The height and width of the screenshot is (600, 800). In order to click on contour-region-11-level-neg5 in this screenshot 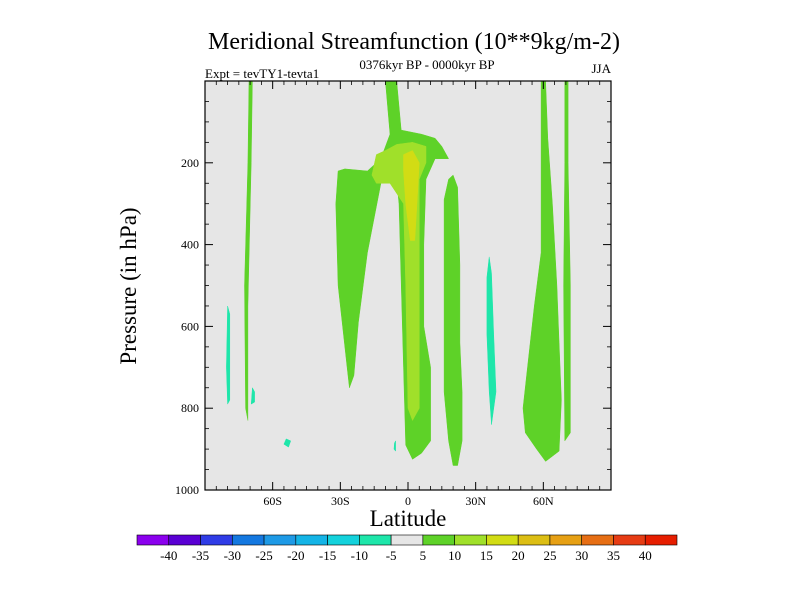, I will do `click(491, 340)`.